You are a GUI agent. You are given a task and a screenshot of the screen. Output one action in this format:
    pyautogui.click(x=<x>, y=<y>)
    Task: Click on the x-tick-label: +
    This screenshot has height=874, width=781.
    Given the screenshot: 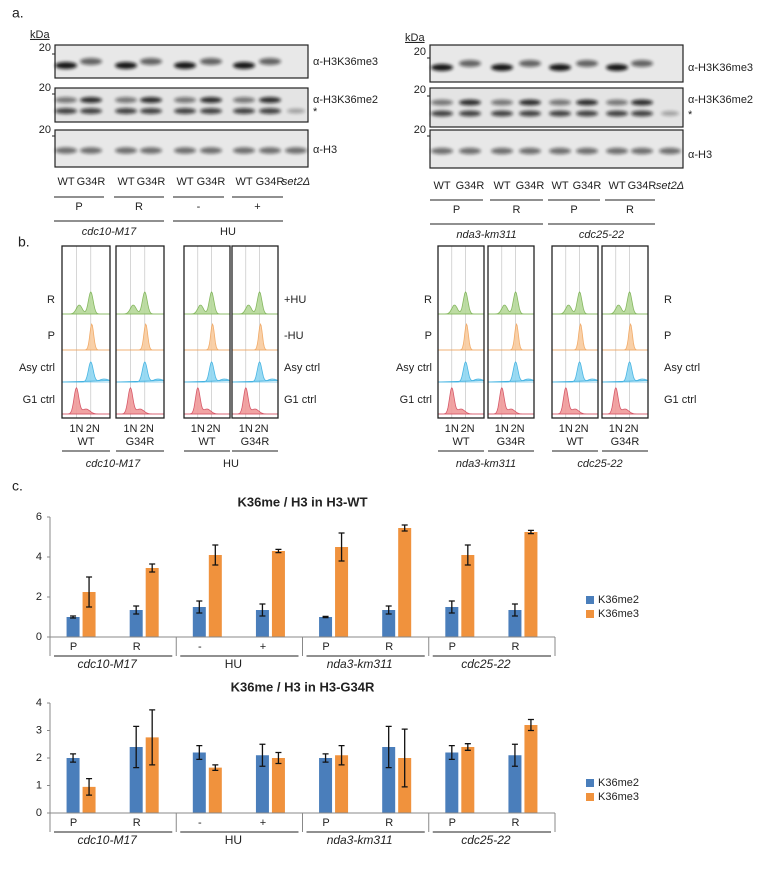 What is the action you would take?
    pyautogui.click(x=263, y=647)
    